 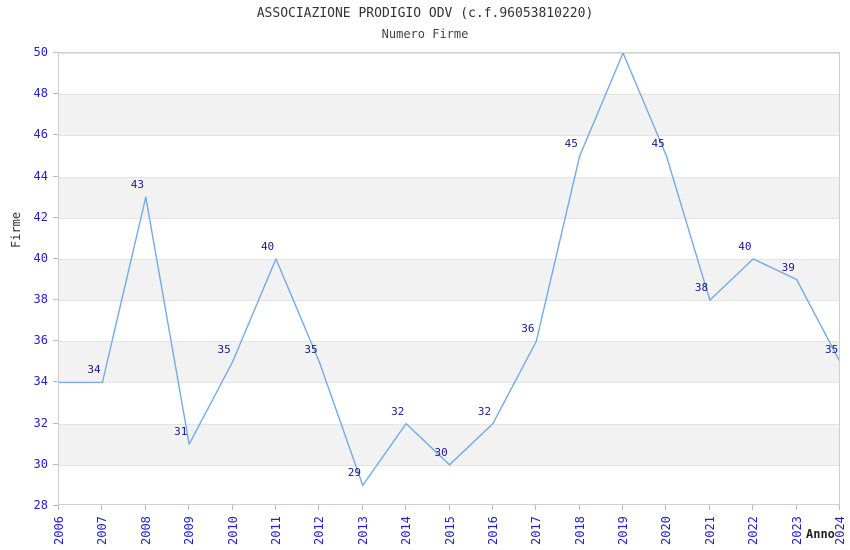 What do you see at coordinates (441, 452) in the screenshot?
I see `data-point-label: 30` at bounding box center [441, 452].